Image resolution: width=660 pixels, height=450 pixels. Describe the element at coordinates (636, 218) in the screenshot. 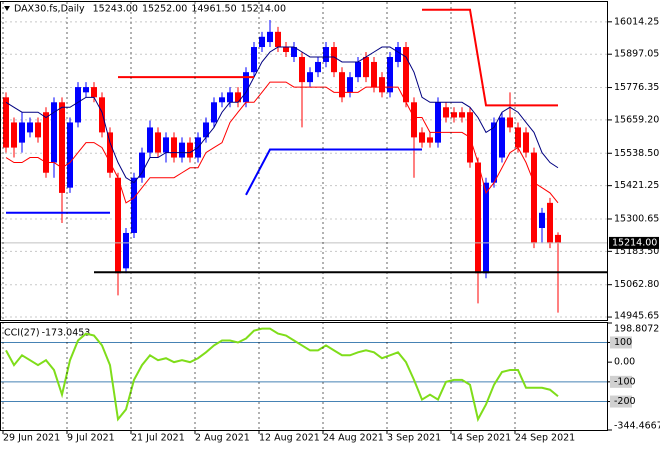

I see `y-tick-label: 15300.65` at that location.